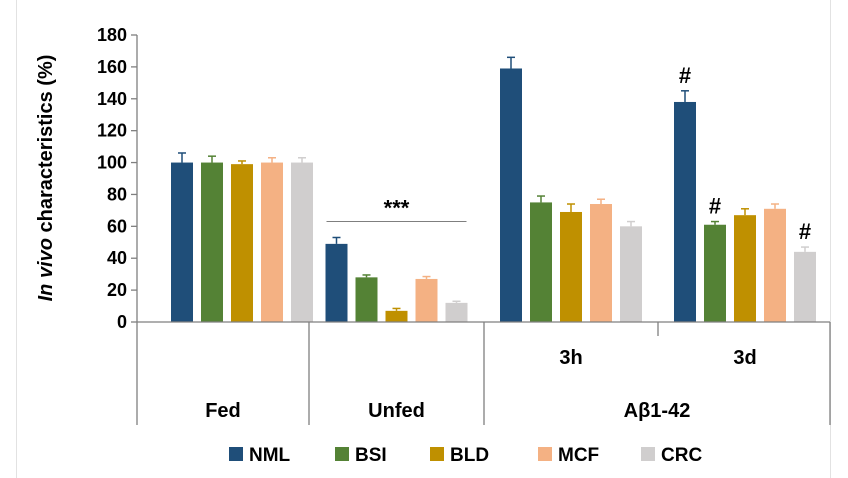  I want to click on significance-marker: ***, so click(397, 208).